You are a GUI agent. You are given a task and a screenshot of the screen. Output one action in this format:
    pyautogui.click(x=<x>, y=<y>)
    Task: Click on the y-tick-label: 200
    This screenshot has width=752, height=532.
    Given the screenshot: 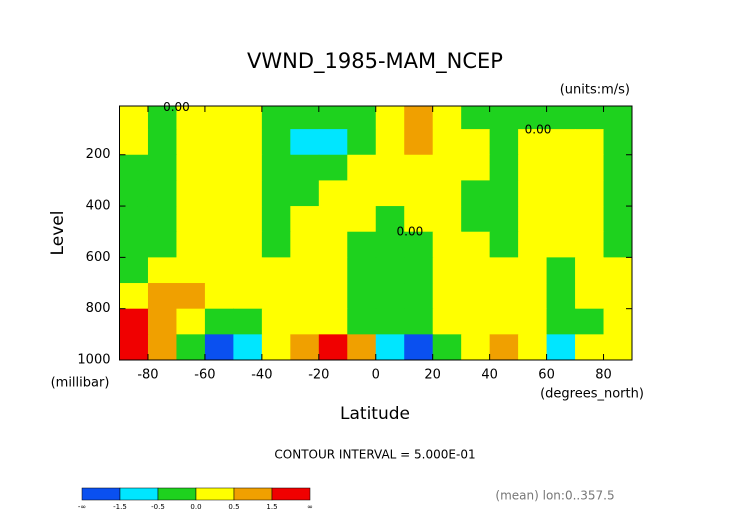 What is the action you would take?
    pyautogui.click(x=98, y=154)
    